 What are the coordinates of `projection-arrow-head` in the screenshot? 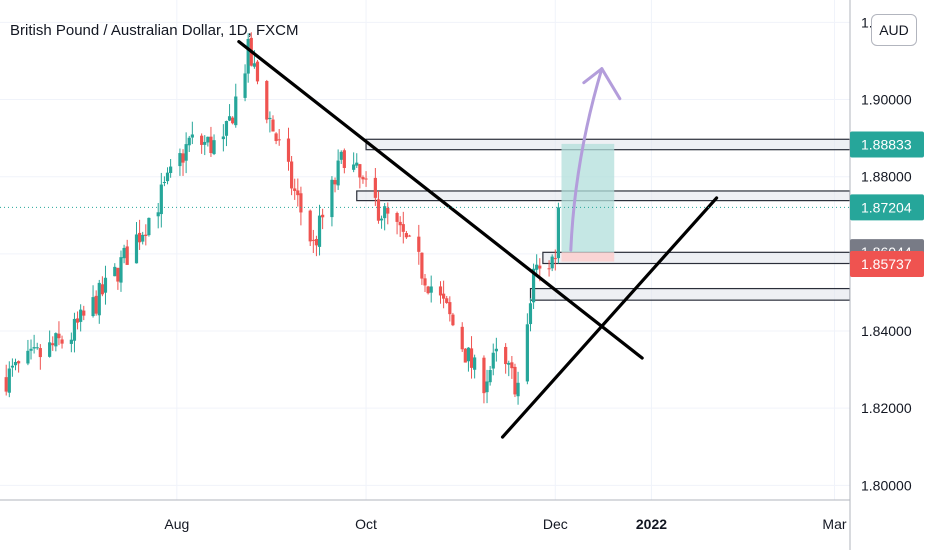 It's located at (593, 76).